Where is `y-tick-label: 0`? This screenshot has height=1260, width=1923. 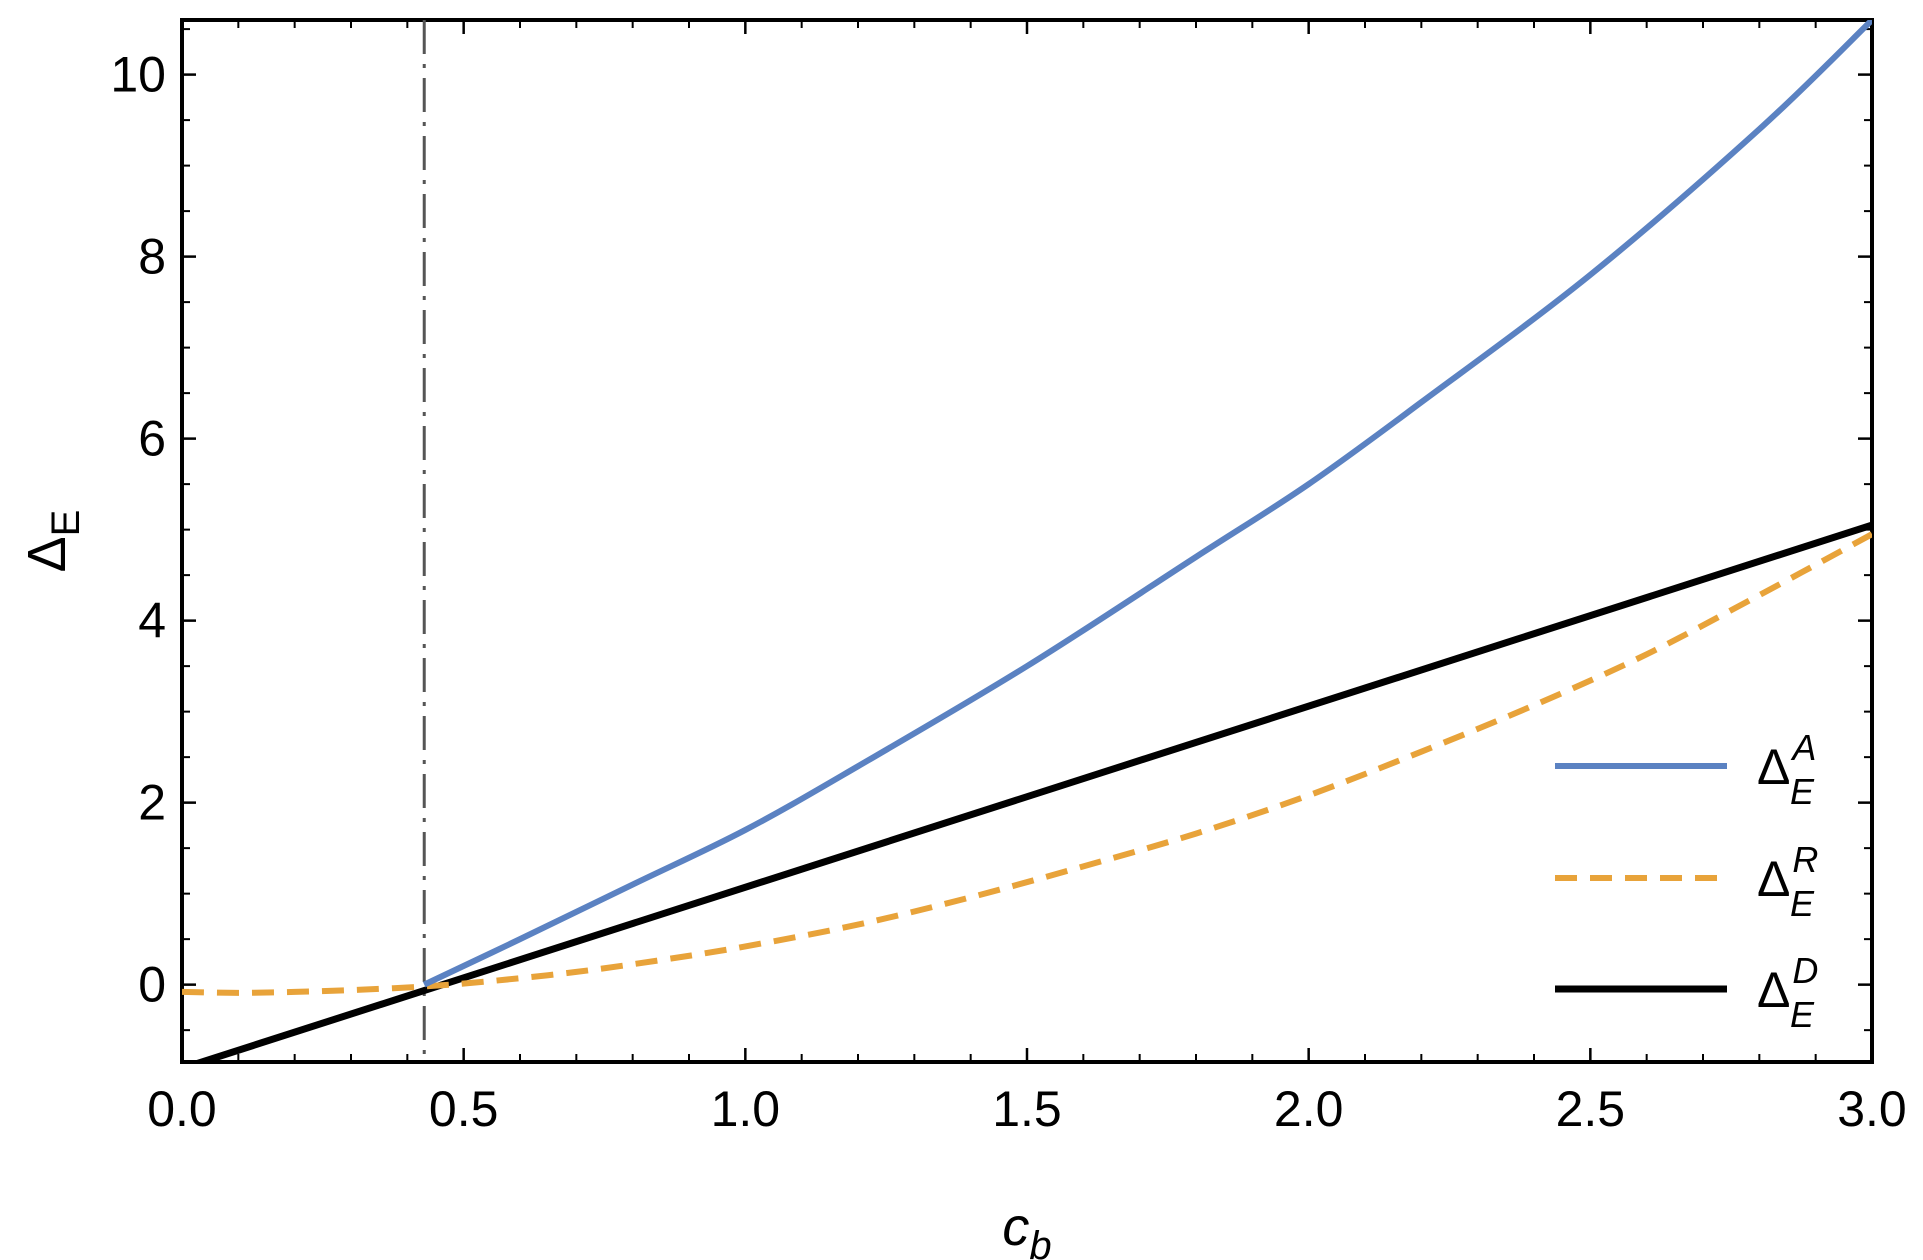
y-tick-label: 0 is located at coordinates (152, 985).